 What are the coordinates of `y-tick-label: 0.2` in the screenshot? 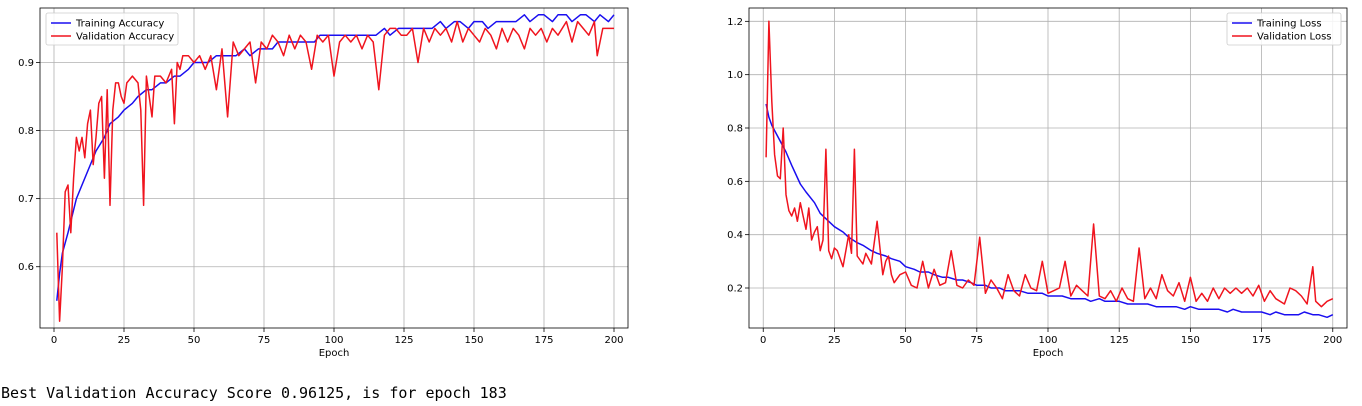 It's located at (735, 289).